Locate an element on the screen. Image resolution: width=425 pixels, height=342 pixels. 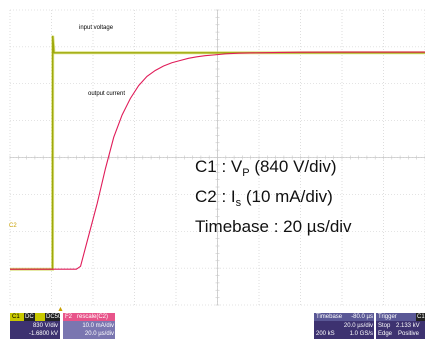
timebase-delay: -80.0 µs is located at coordinates (362, 317).